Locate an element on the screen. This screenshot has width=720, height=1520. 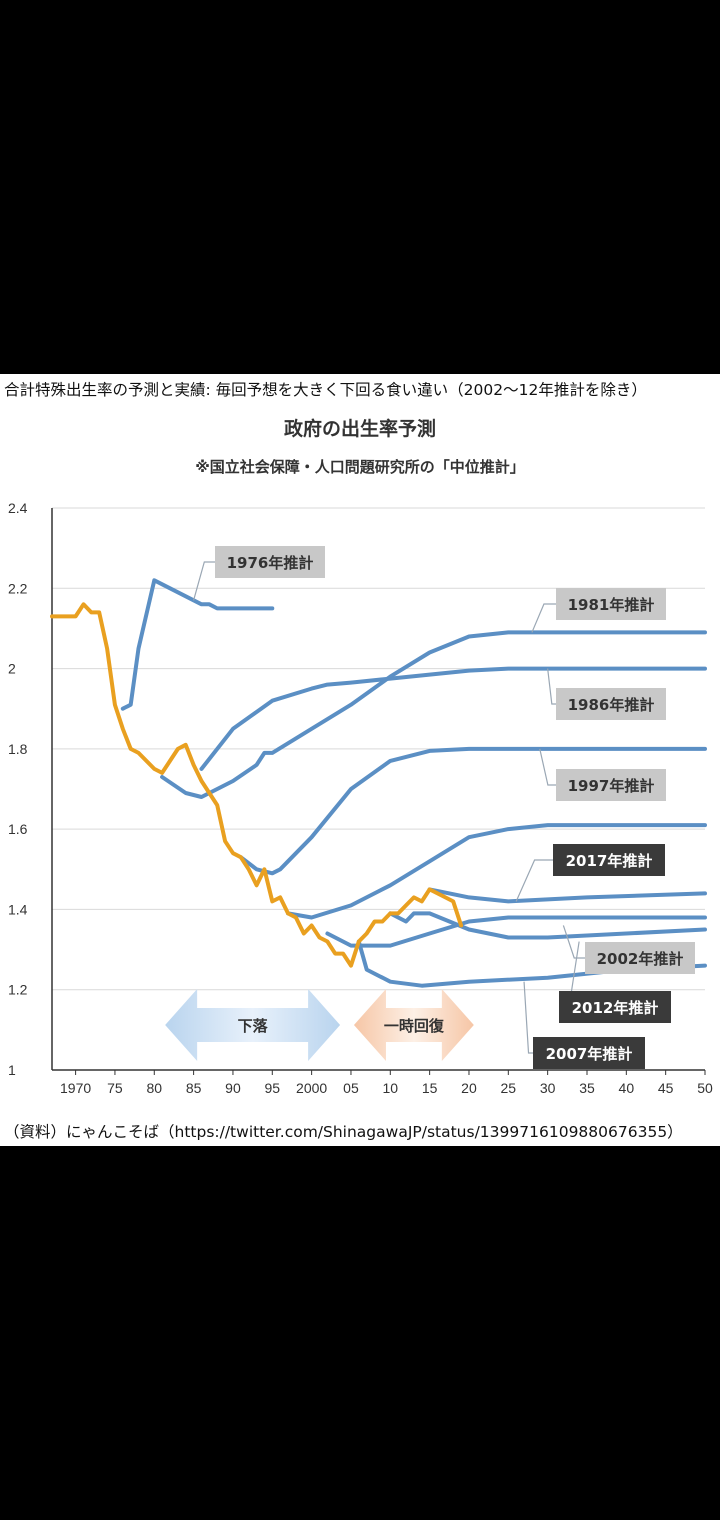
x-tick-label: 45 is located at coordinates (666, 1088).